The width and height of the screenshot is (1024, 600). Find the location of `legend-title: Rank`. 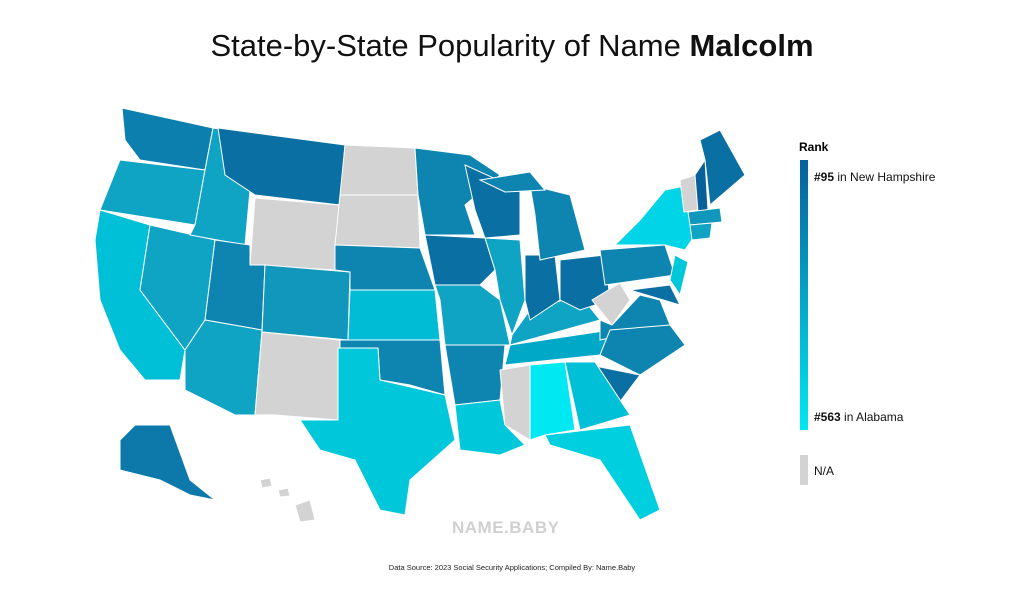

legend-title: Rank is located at coordinates (814, 147).